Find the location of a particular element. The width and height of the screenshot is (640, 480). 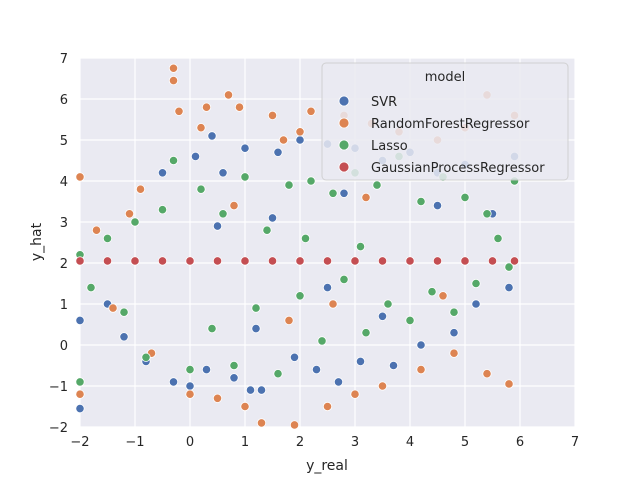

legend-box is located at coordinates (445, 121).